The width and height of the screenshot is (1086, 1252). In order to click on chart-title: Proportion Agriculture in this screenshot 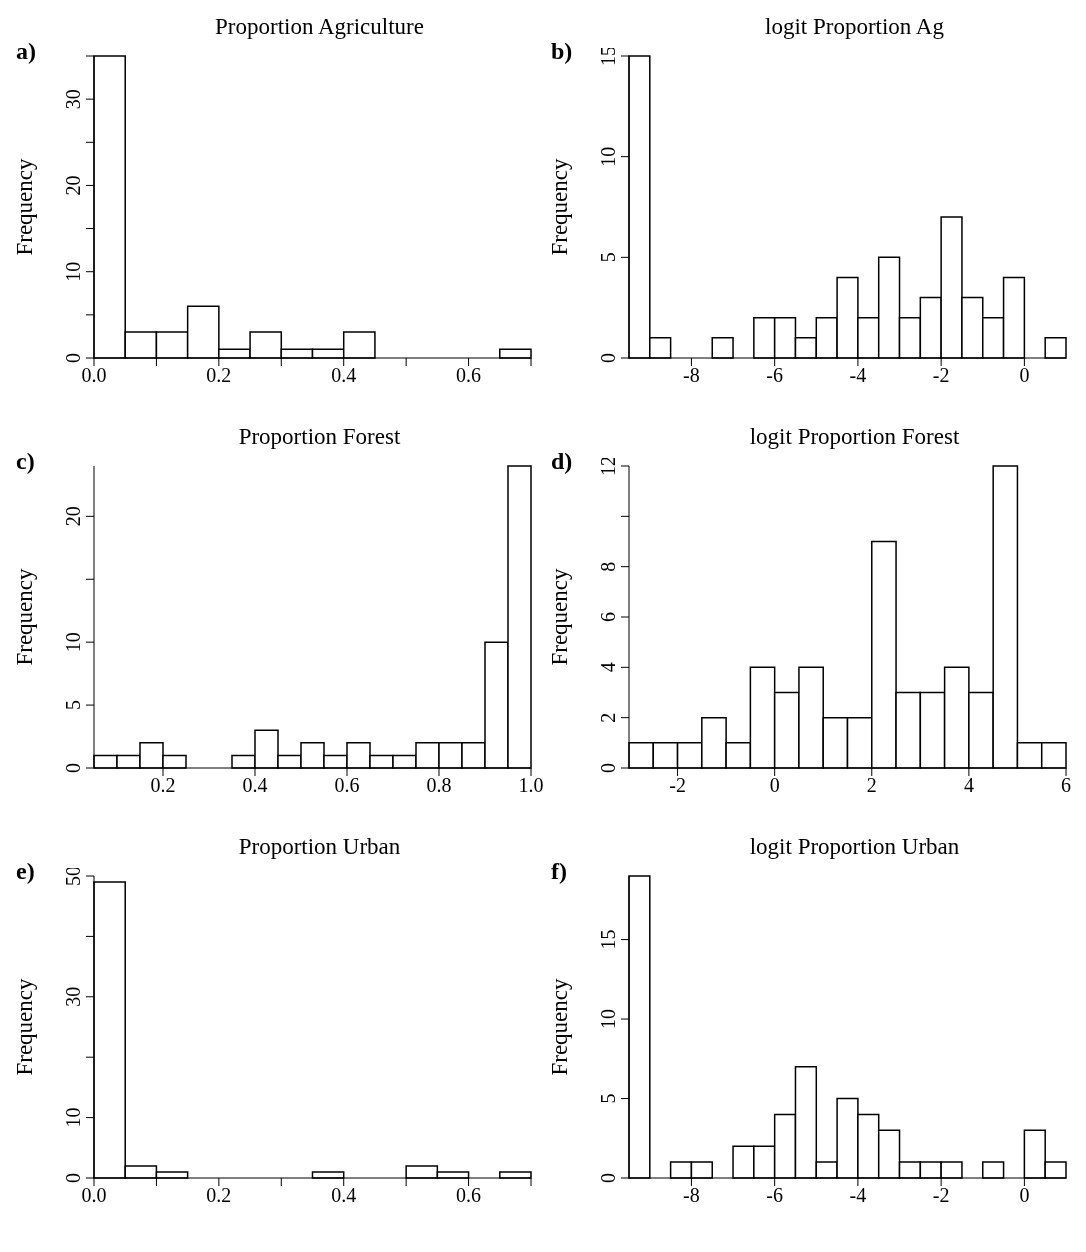, I will do `click(319, 27)`.